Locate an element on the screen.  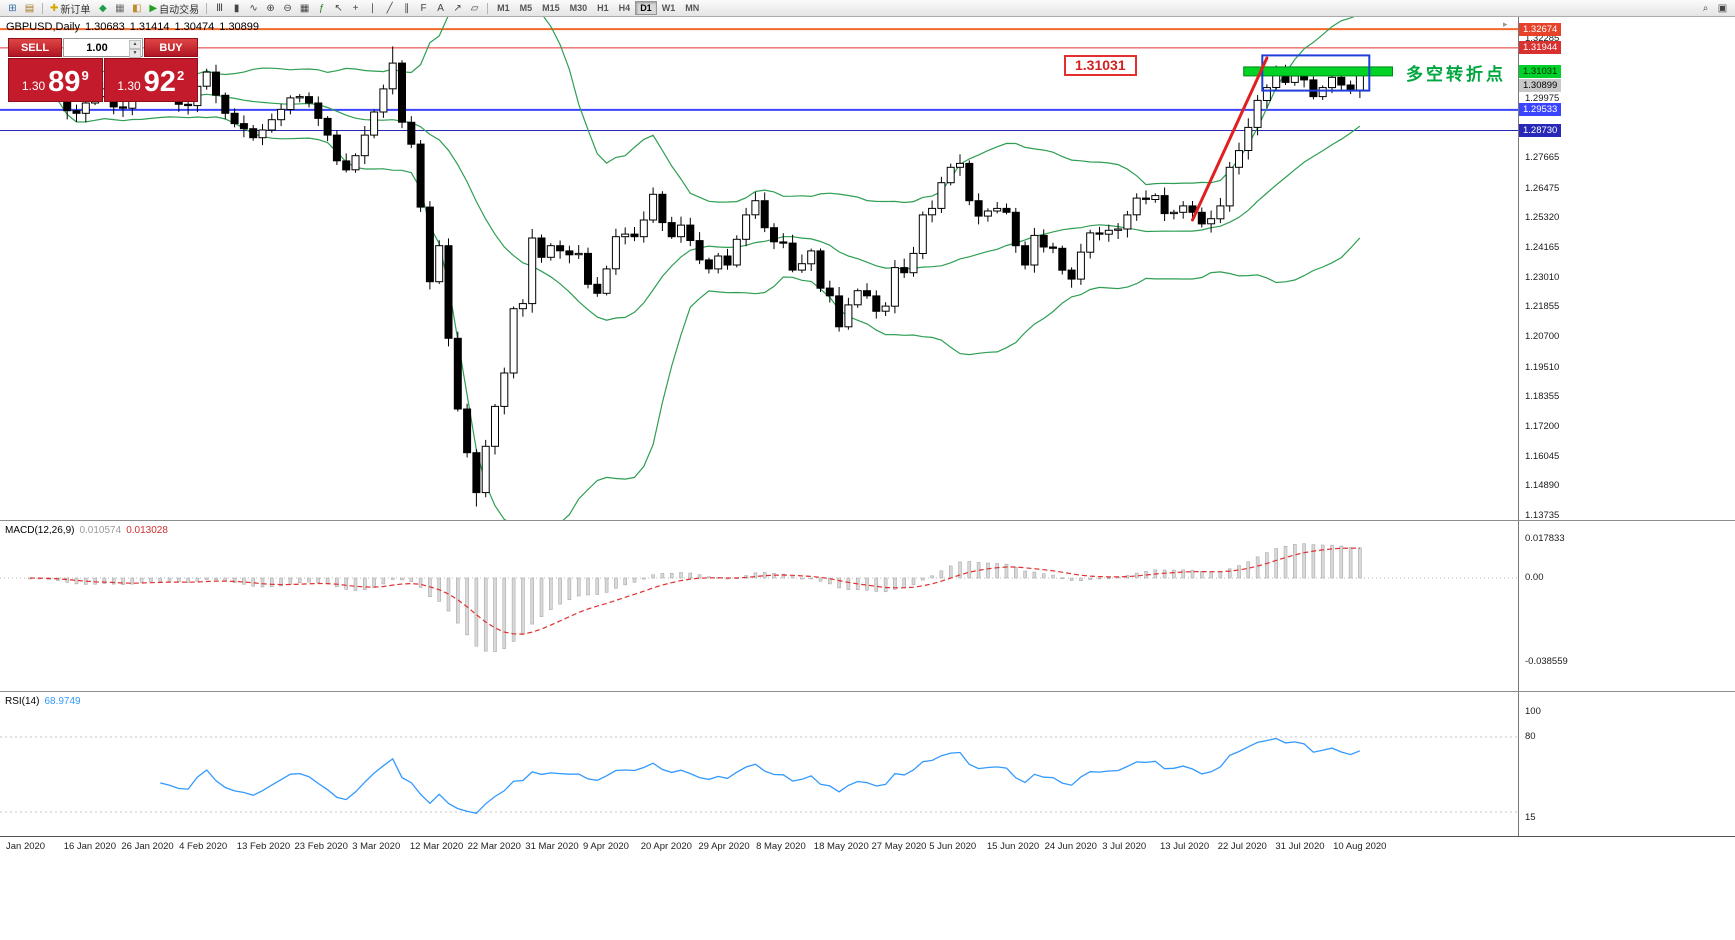
buy-button: BUY is located at coordinates (171, 47).